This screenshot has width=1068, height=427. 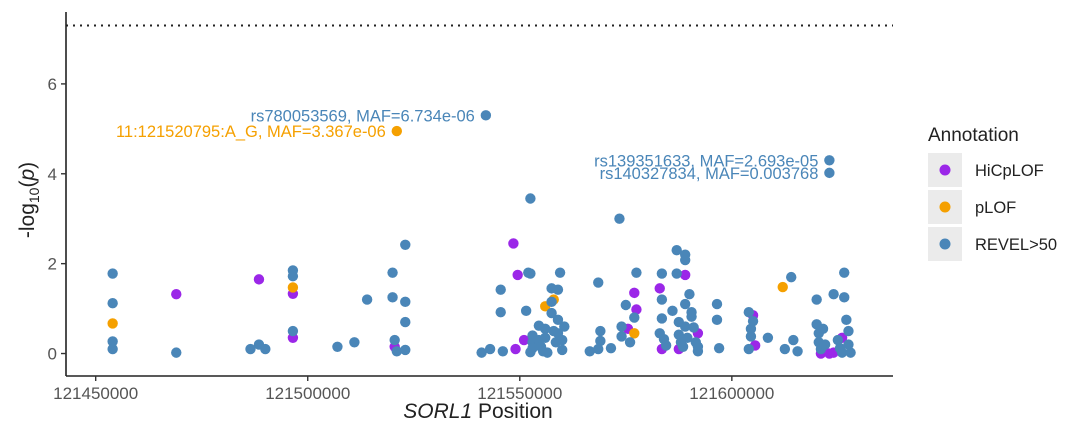 What do you see at coordinates (995, 208) in the screenshot?
I see `legend-label: pLOF` at bounding box center [995, 208].